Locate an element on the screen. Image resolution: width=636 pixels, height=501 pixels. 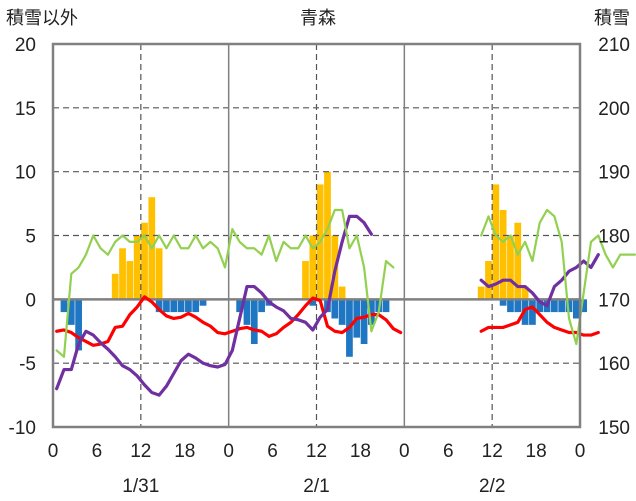
left-tick-label: 20 is located at coordinates (25, 45).